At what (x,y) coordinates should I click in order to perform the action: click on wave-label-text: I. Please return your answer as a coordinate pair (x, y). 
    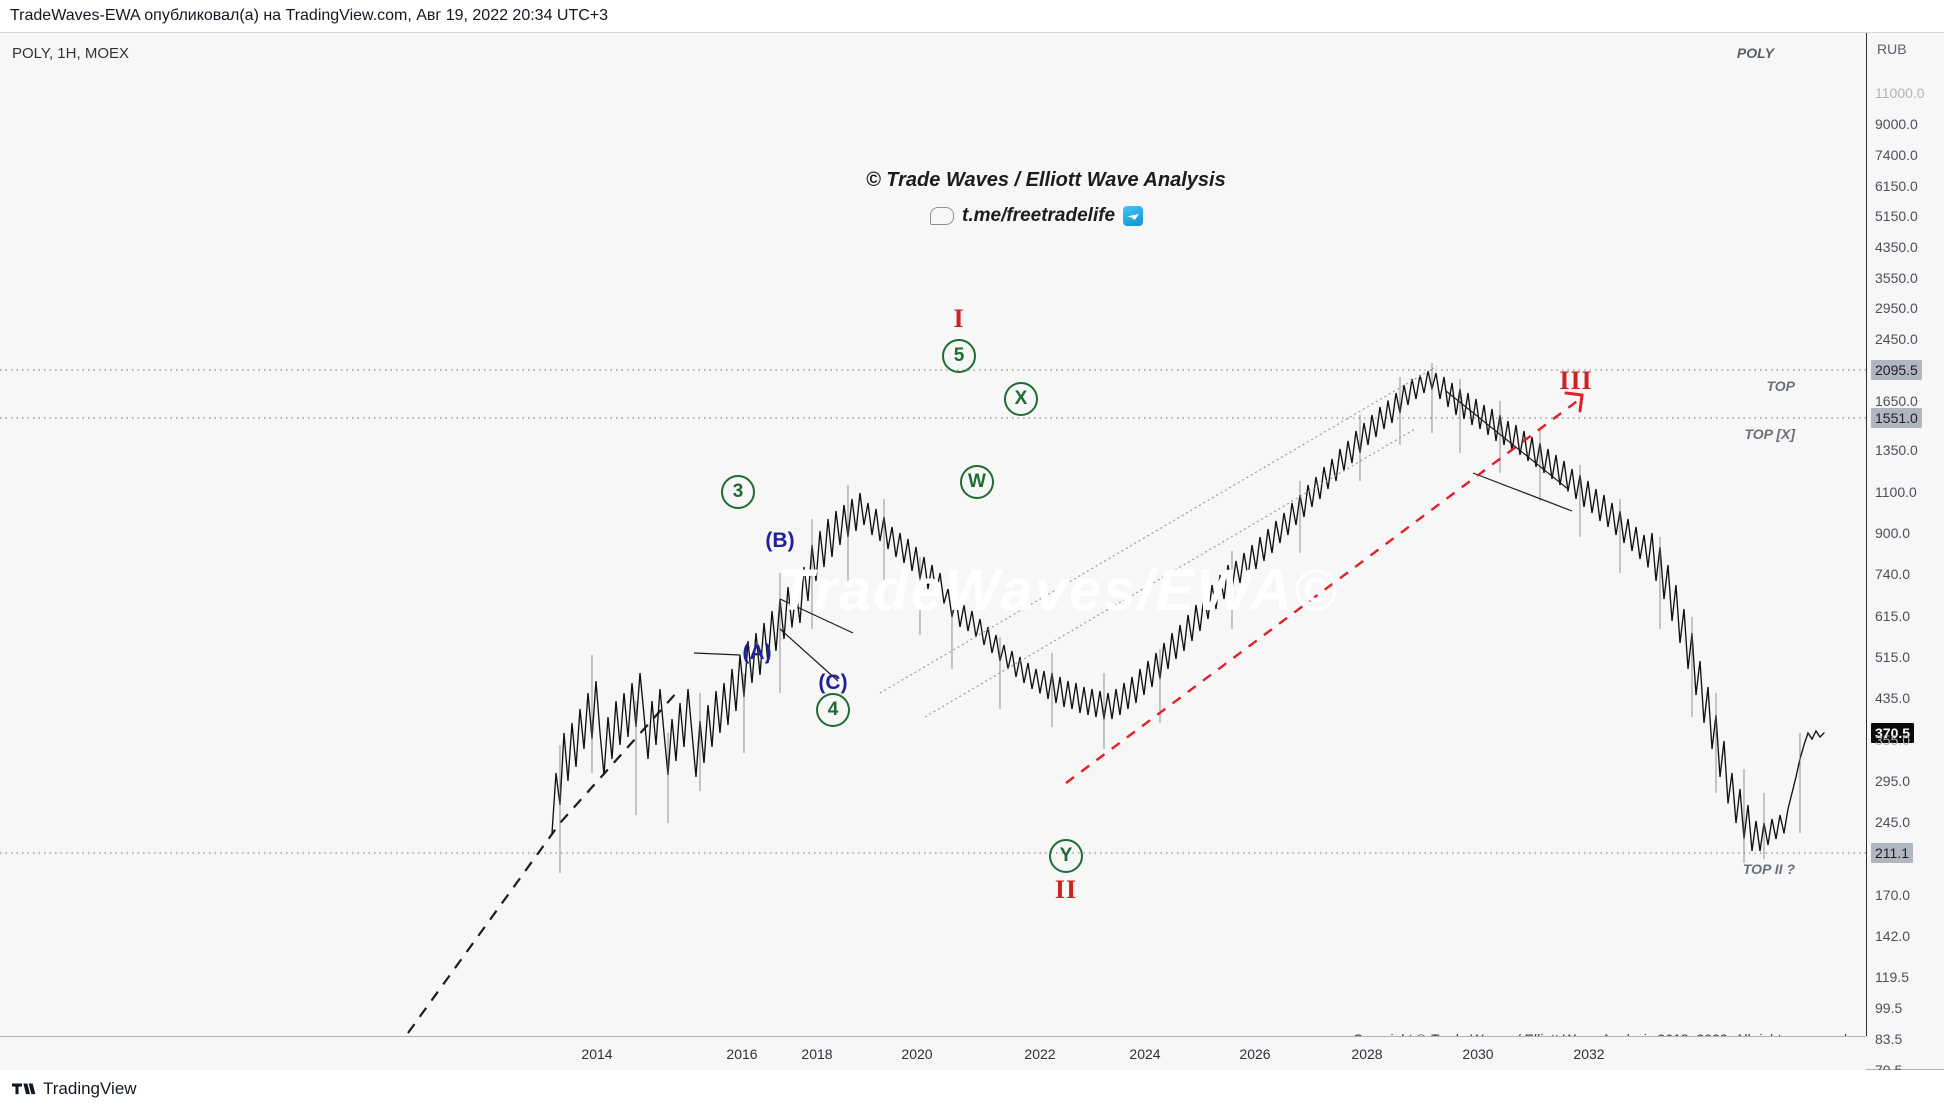
    Looking at the image, I should click on (959, 318).